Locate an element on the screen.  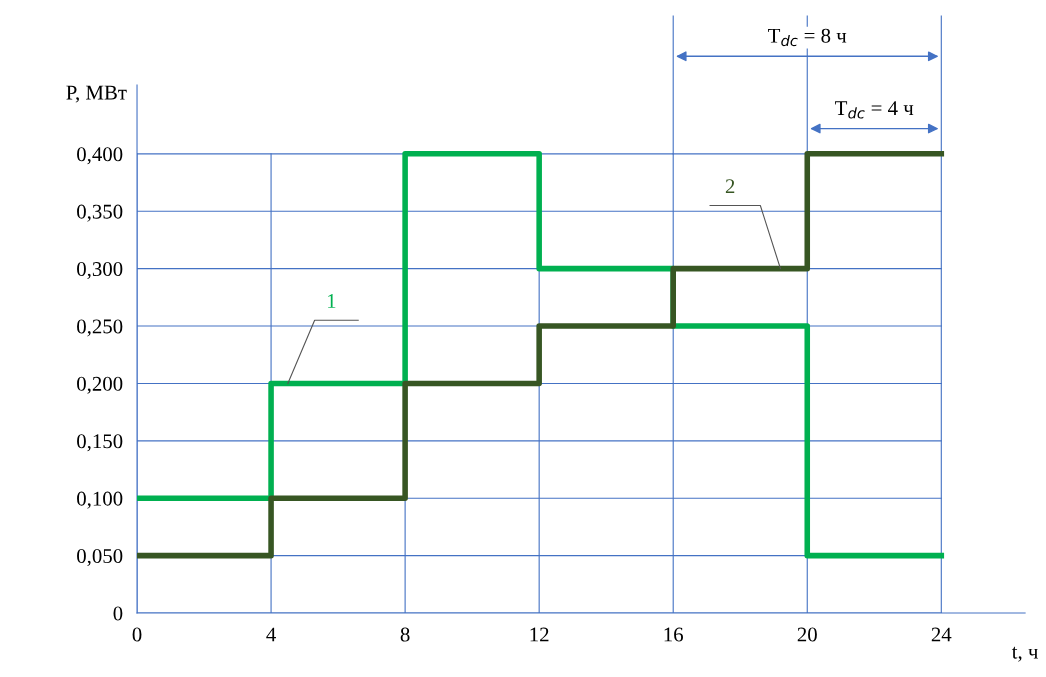
y-tick-label: 0,150 is located at coordinates (100, 443).